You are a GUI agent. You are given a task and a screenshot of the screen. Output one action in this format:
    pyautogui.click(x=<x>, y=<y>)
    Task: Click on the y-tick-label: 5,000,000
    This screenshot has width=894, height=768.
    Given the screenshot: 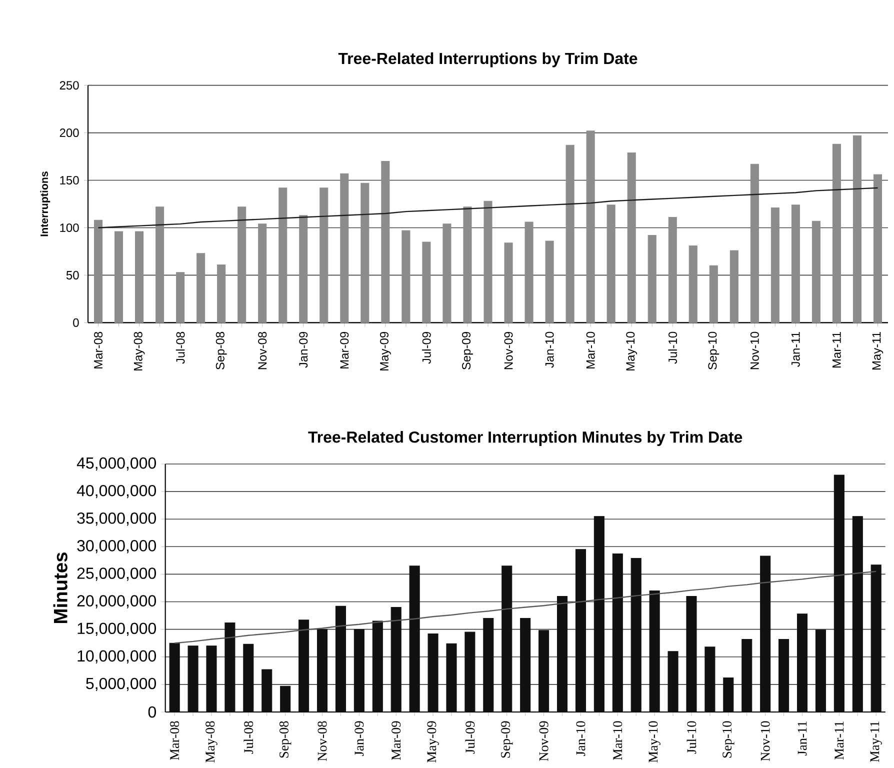 What is the action you would take?
    pyautogui.click(x=121, y=685)
    